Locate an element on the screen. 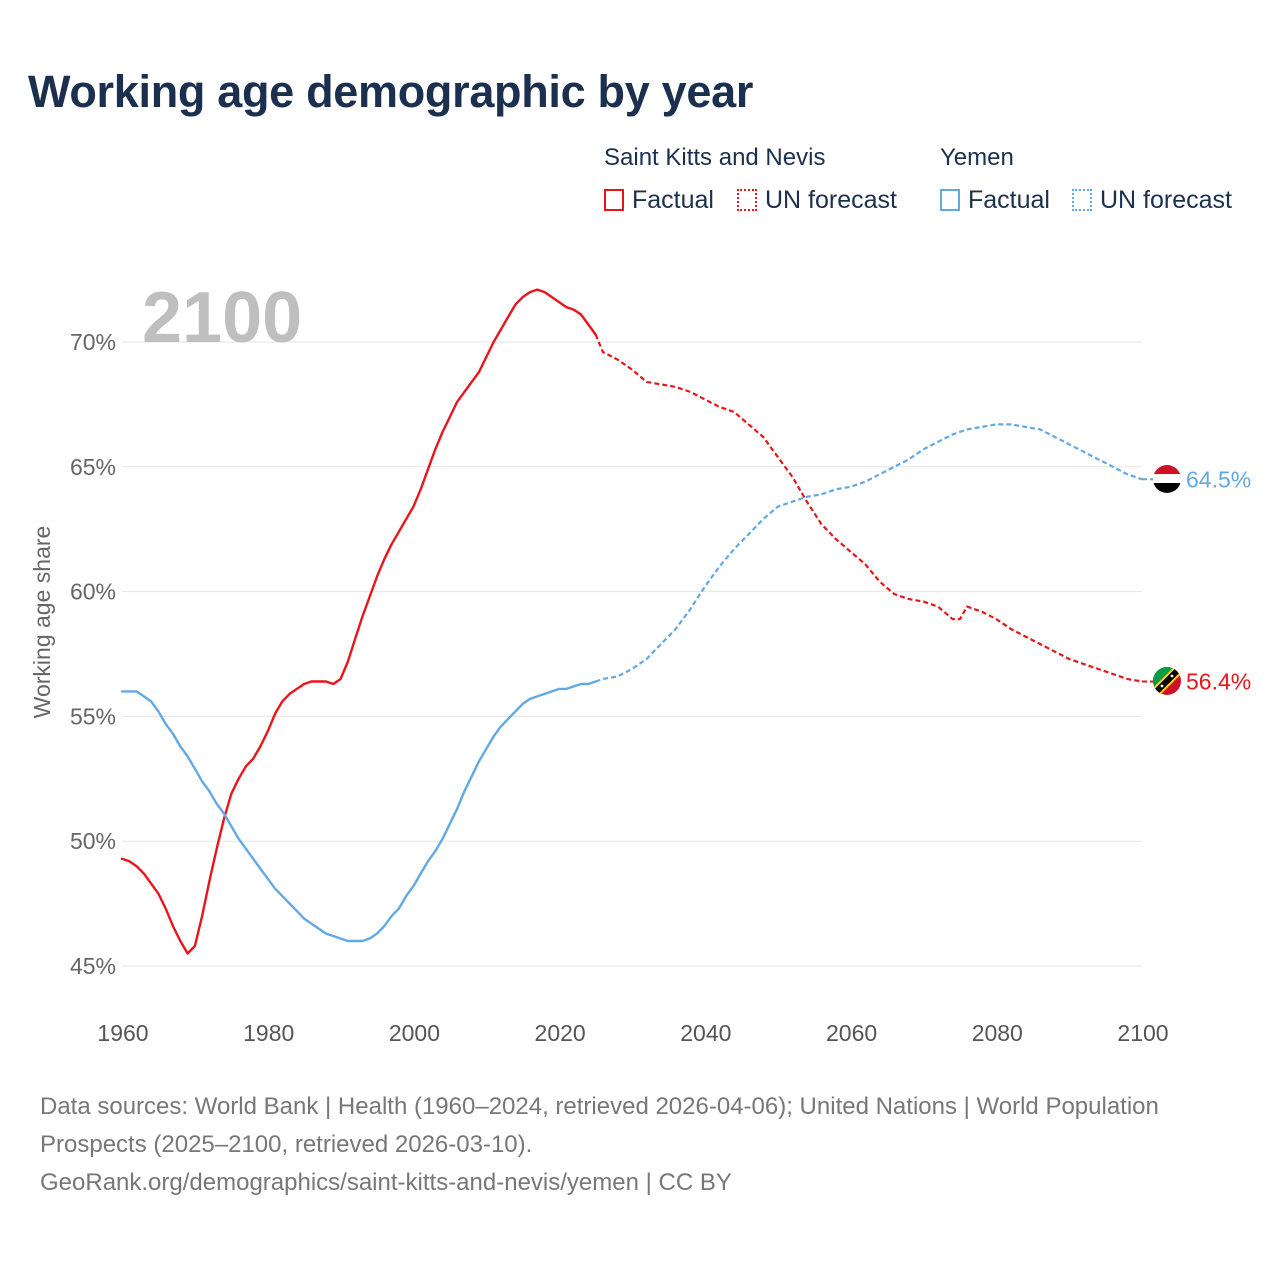  y-tick-label: 50% is located at coordinates (93, 841).